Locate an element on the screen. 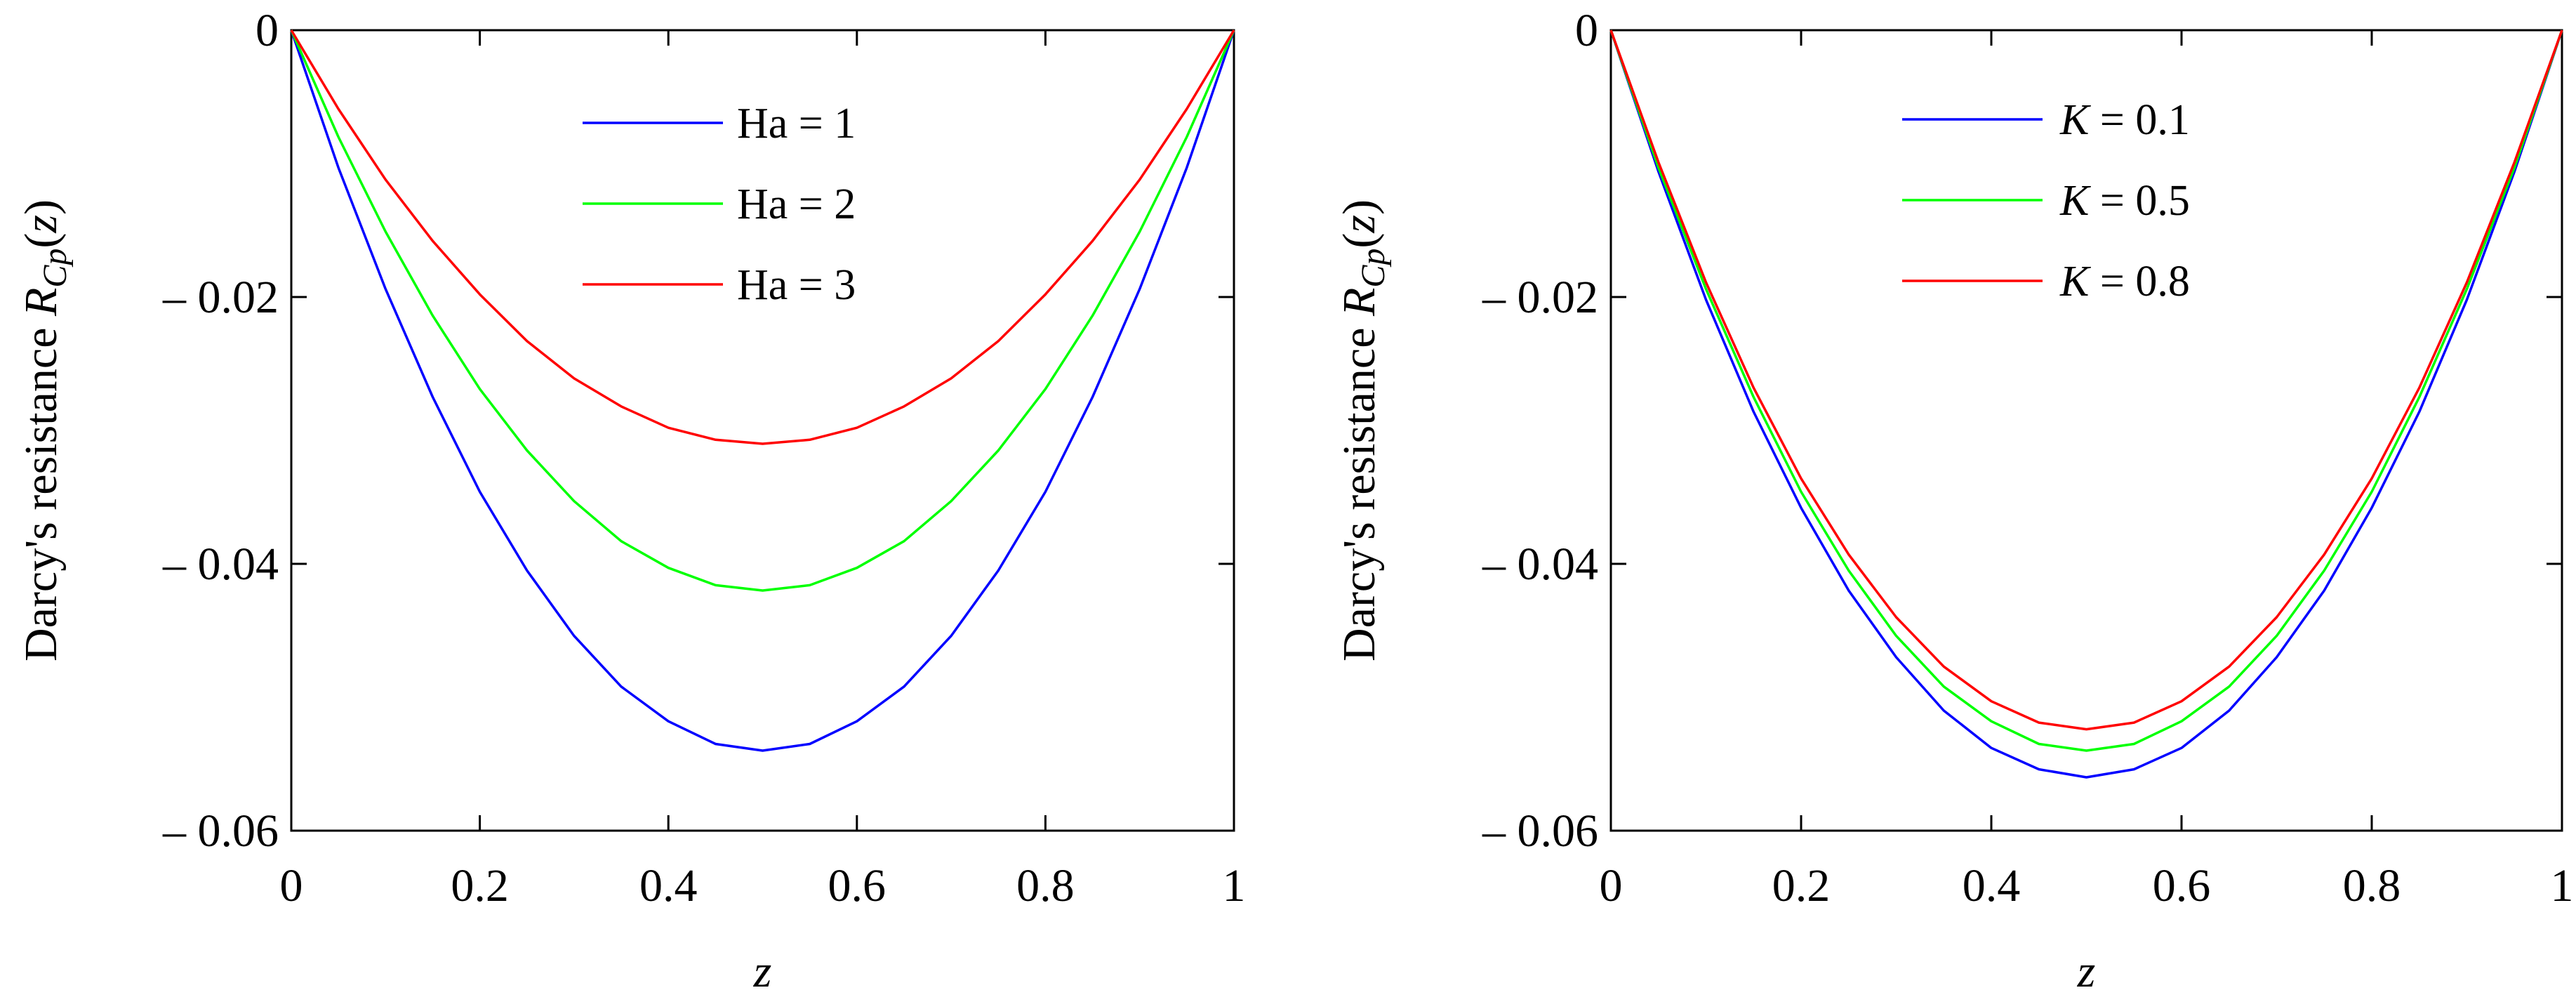  legend-entry: Ha = 3 is located at coordinates (797, 285).